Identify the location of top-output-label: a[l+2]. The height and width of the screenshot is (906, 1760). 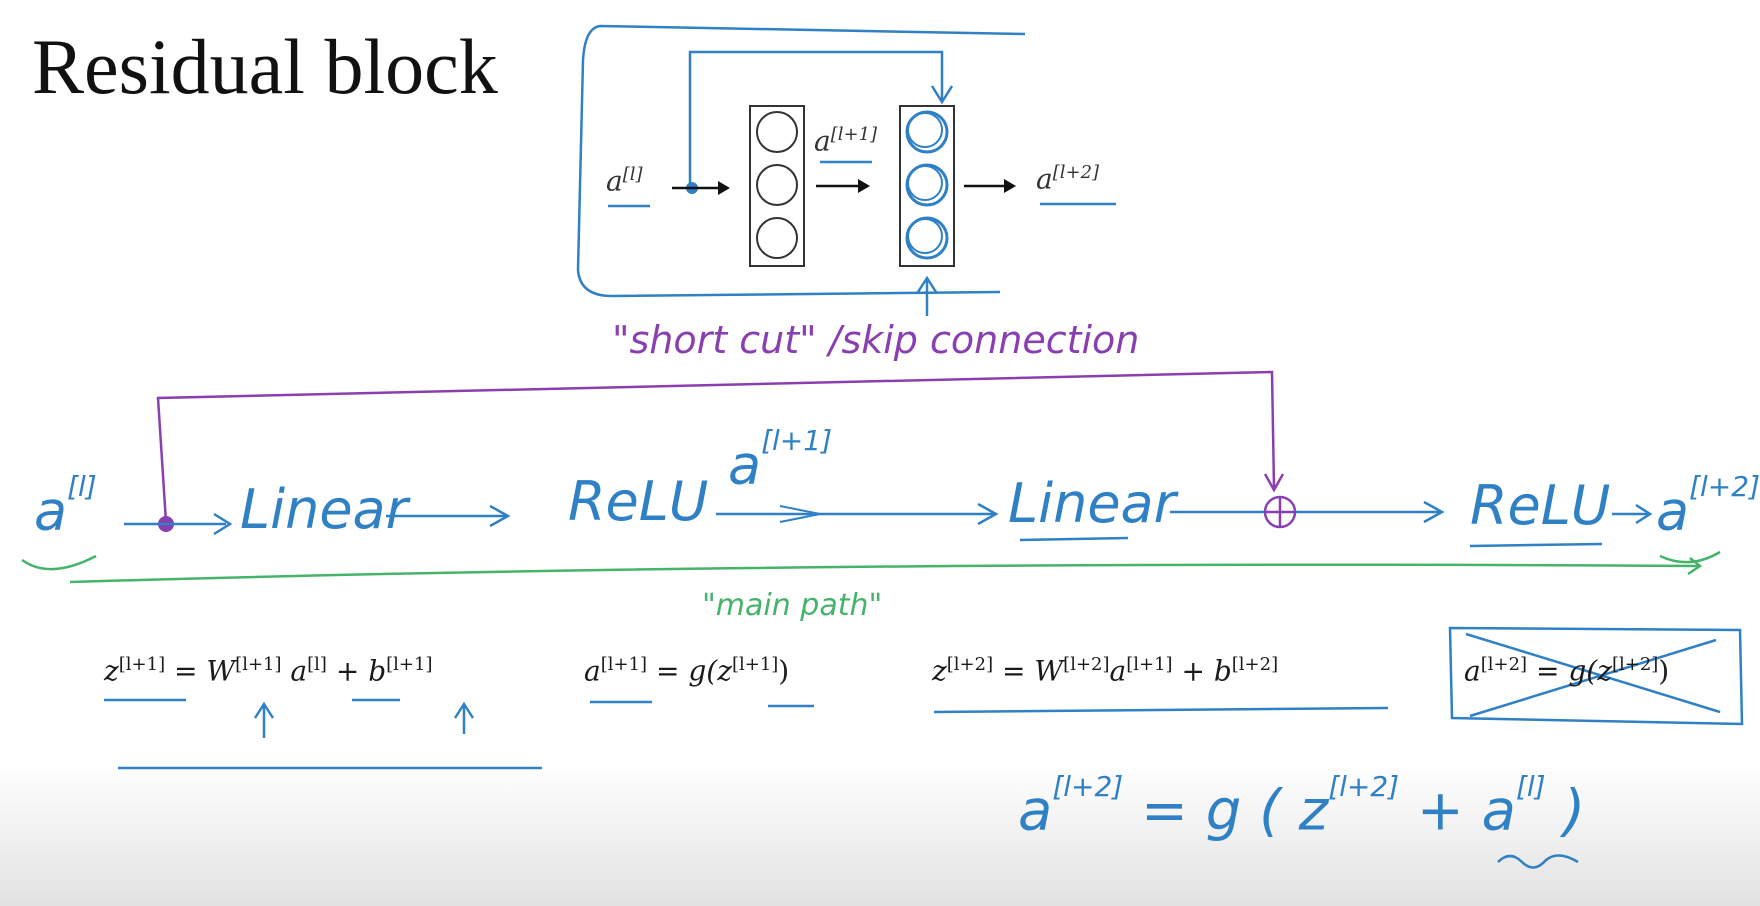
(1068, 179).